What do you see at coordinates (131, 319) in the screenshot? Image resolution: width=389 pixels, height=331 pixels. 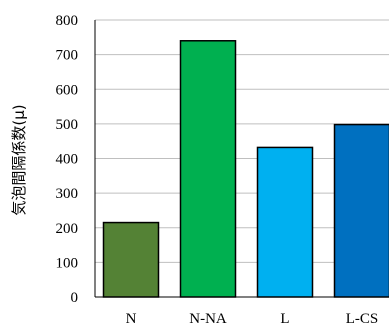 I see `x-tick-label: N` at bounding box center [131, 319].